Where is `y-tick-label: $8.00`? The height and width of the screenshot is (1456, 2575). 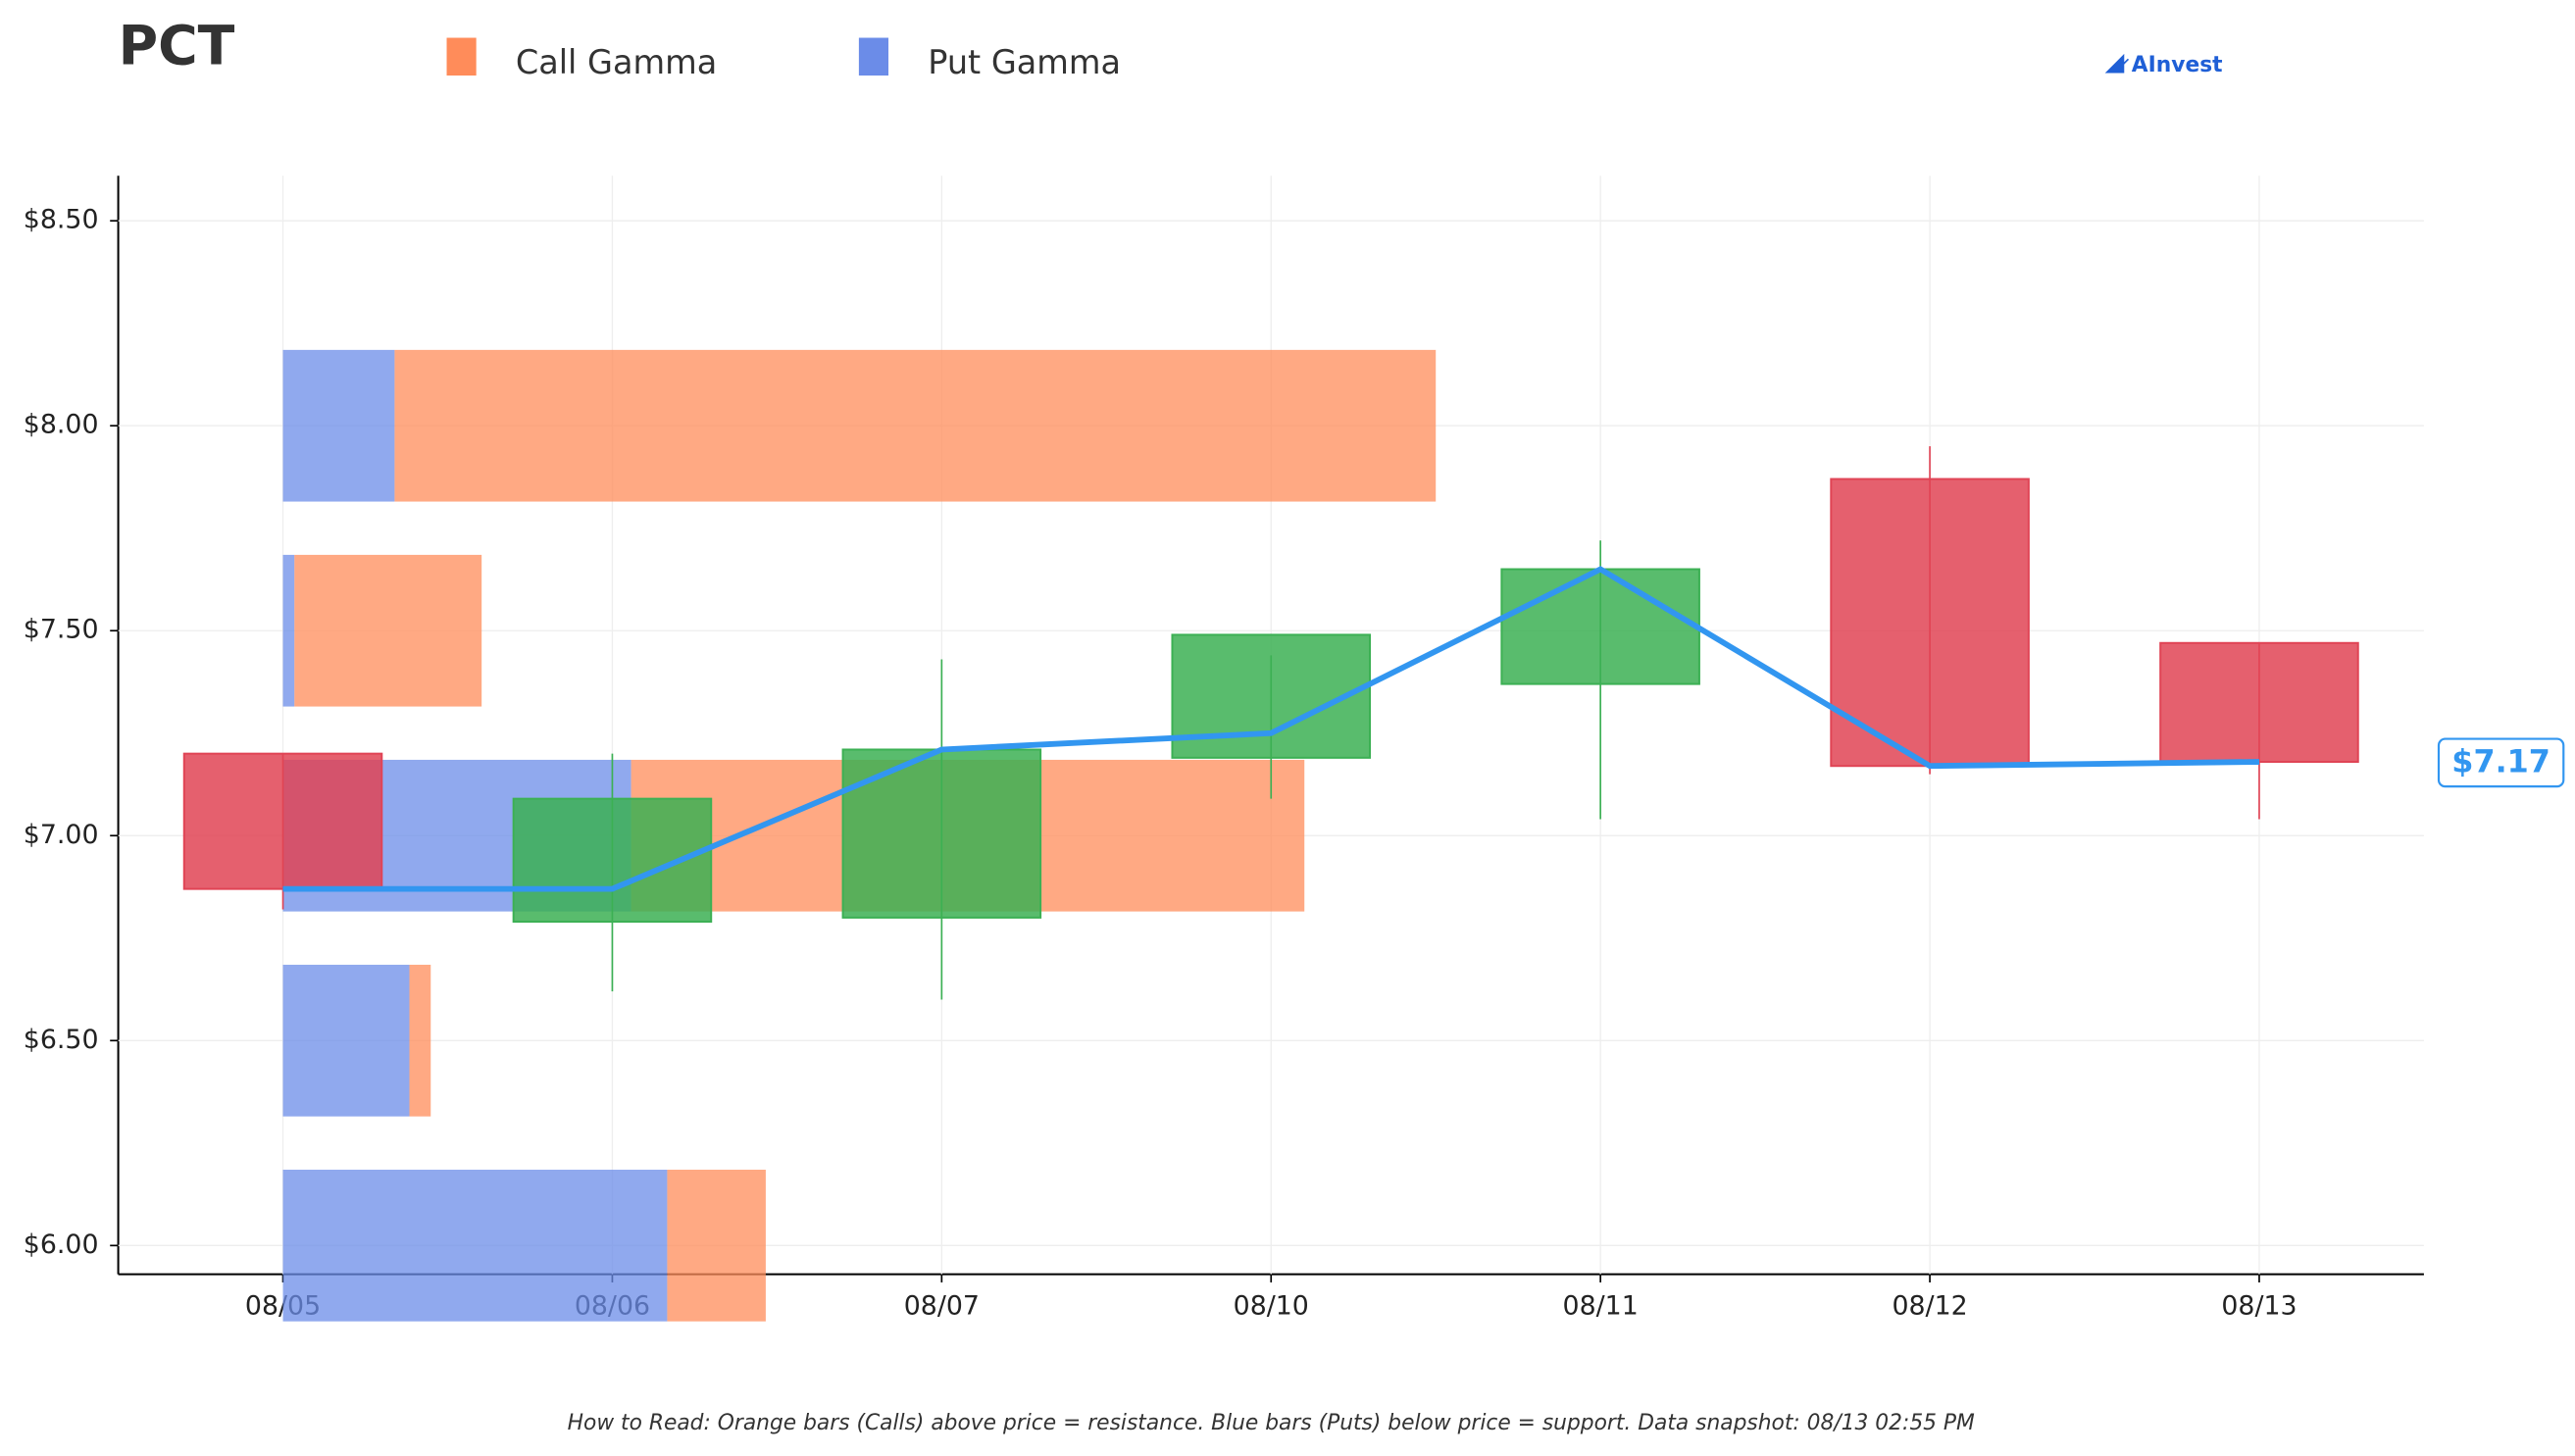
y-tick-label: $8.00 is located at coordinates (61, 425).